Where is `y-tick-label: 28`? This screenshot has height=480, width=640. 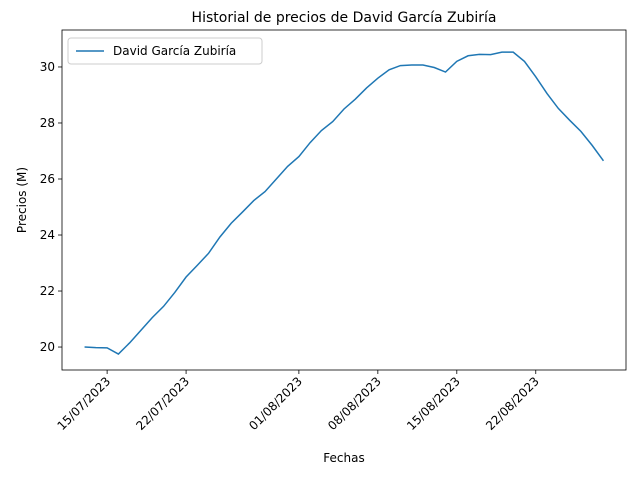 y-tick-label: 28 is located at coordinates (47, 123).